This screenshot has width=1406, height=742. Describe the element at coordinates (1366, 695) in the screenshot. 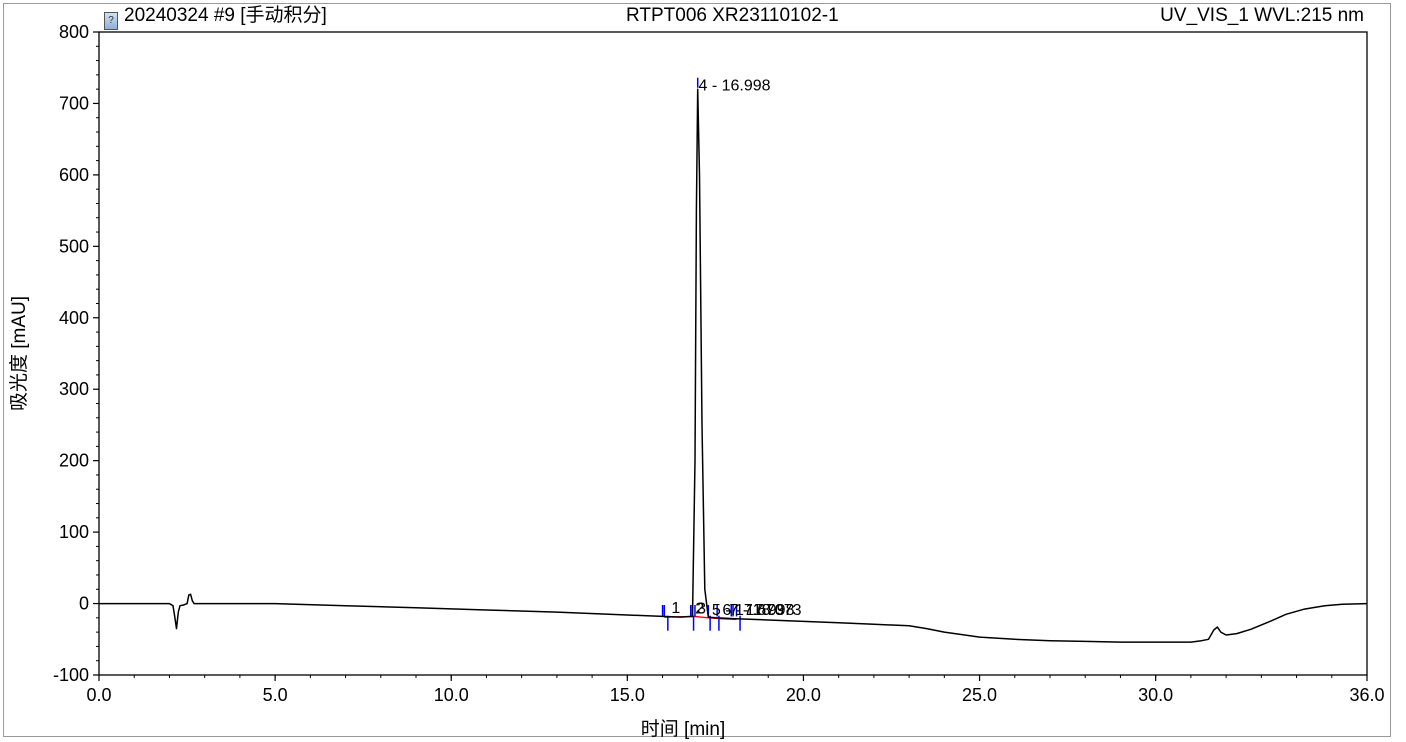

I see `x-tick-label: 36.0` at that location.